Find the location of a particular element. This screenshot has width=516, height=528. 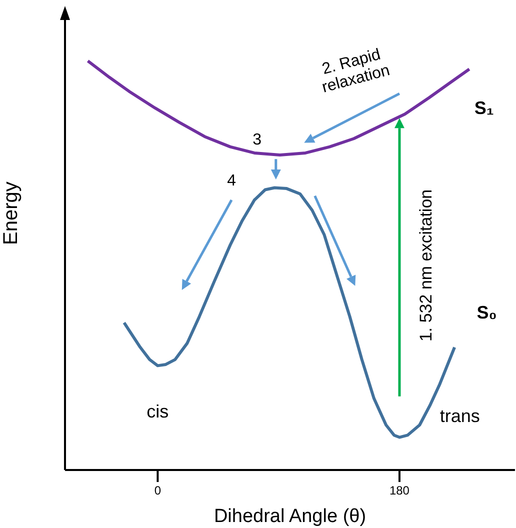

x-tick-label: 0 is located at coordinates (158, 491).